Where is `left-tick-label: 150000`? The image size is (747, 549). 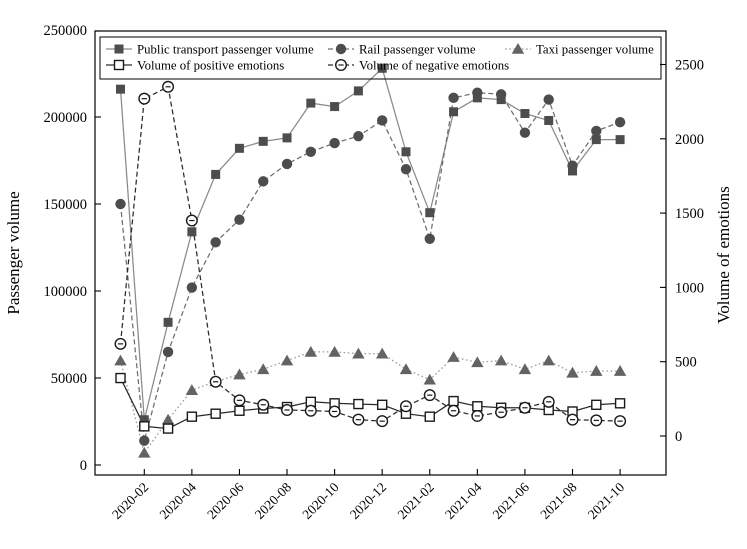
left-tick-label: 150000 is located at coordinates (66, 205).